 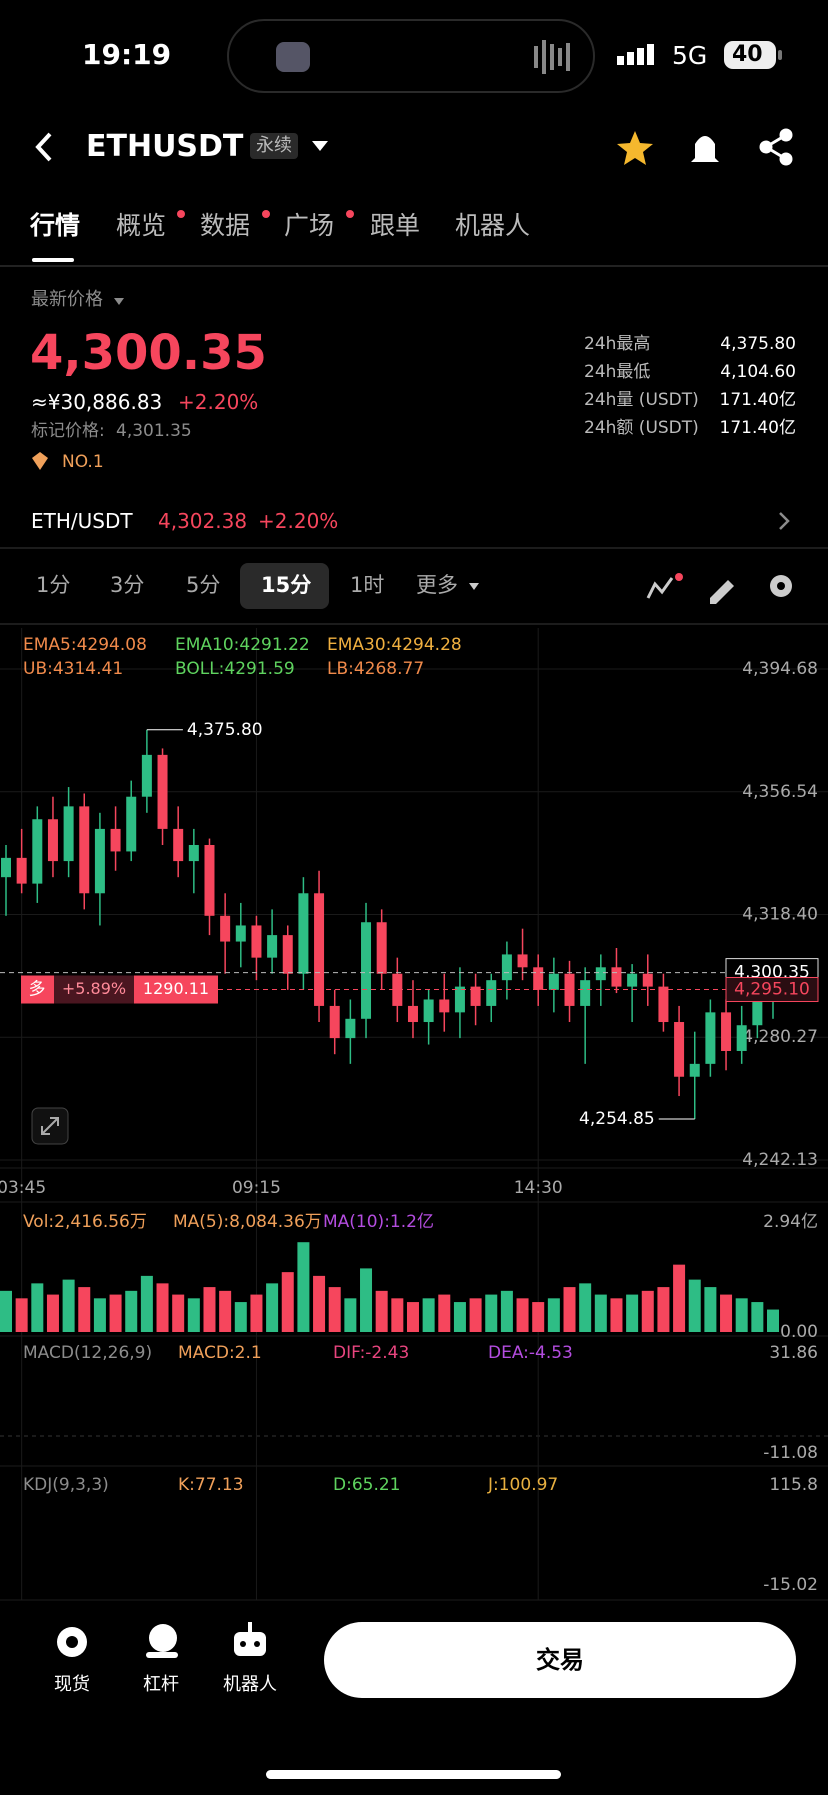 What do you see at coordinates (309, 225) in the screenshot?
I see `tab: 广场` at bounding box center [309, 225].